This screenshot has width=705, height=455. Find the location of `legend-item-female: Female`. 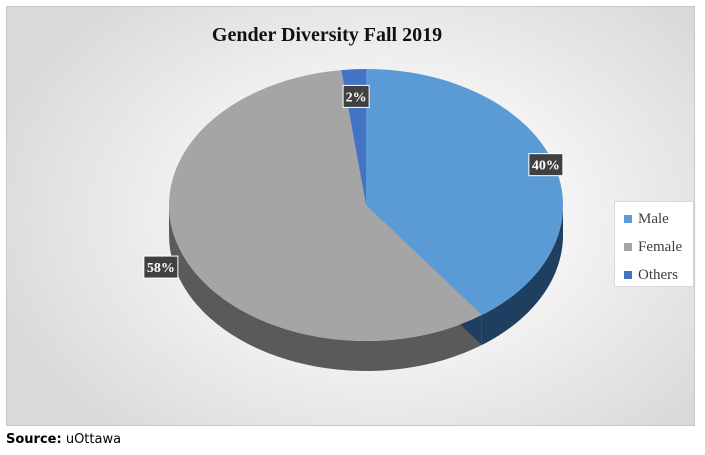

legend-item-female: Female is located at coordinates (653, 247).